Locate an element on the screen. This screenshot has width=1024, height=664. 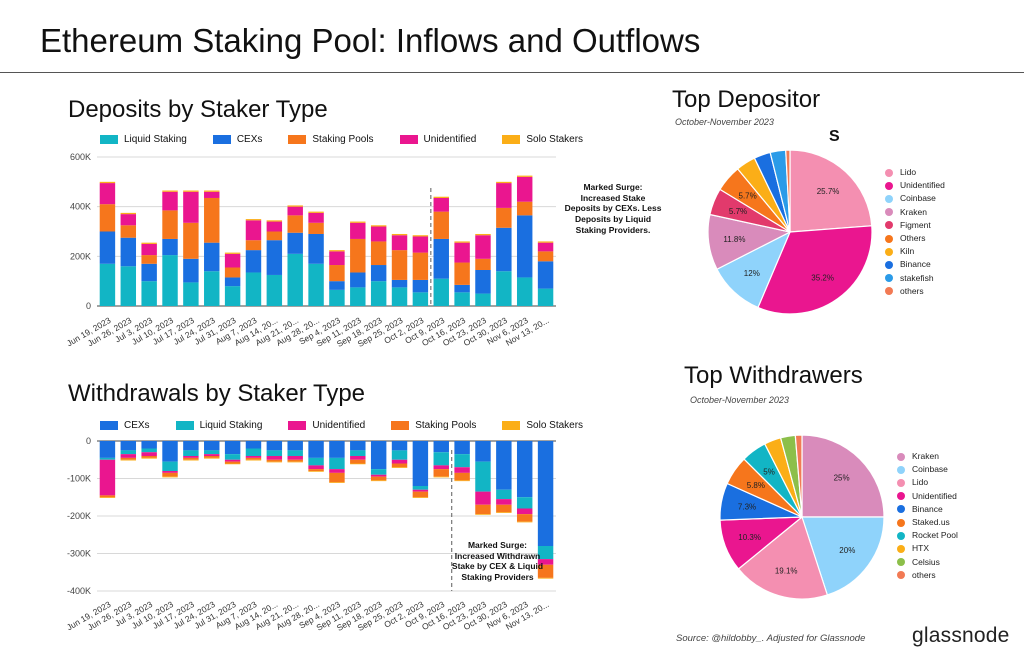
y-tick-label: 600K is located at coordinates (80, 157).